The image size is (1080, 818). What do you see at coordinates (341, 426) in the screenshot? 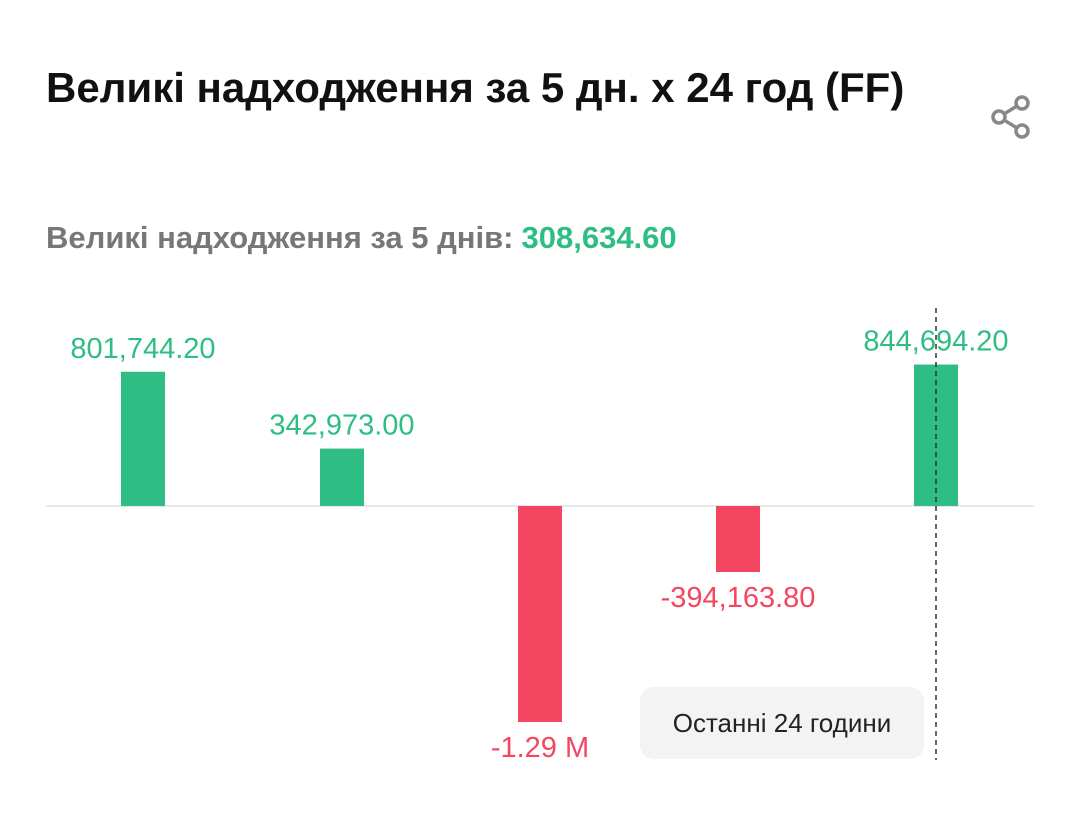
I see `data-label-2: 342,973.00` at bounding box center [341, 426].